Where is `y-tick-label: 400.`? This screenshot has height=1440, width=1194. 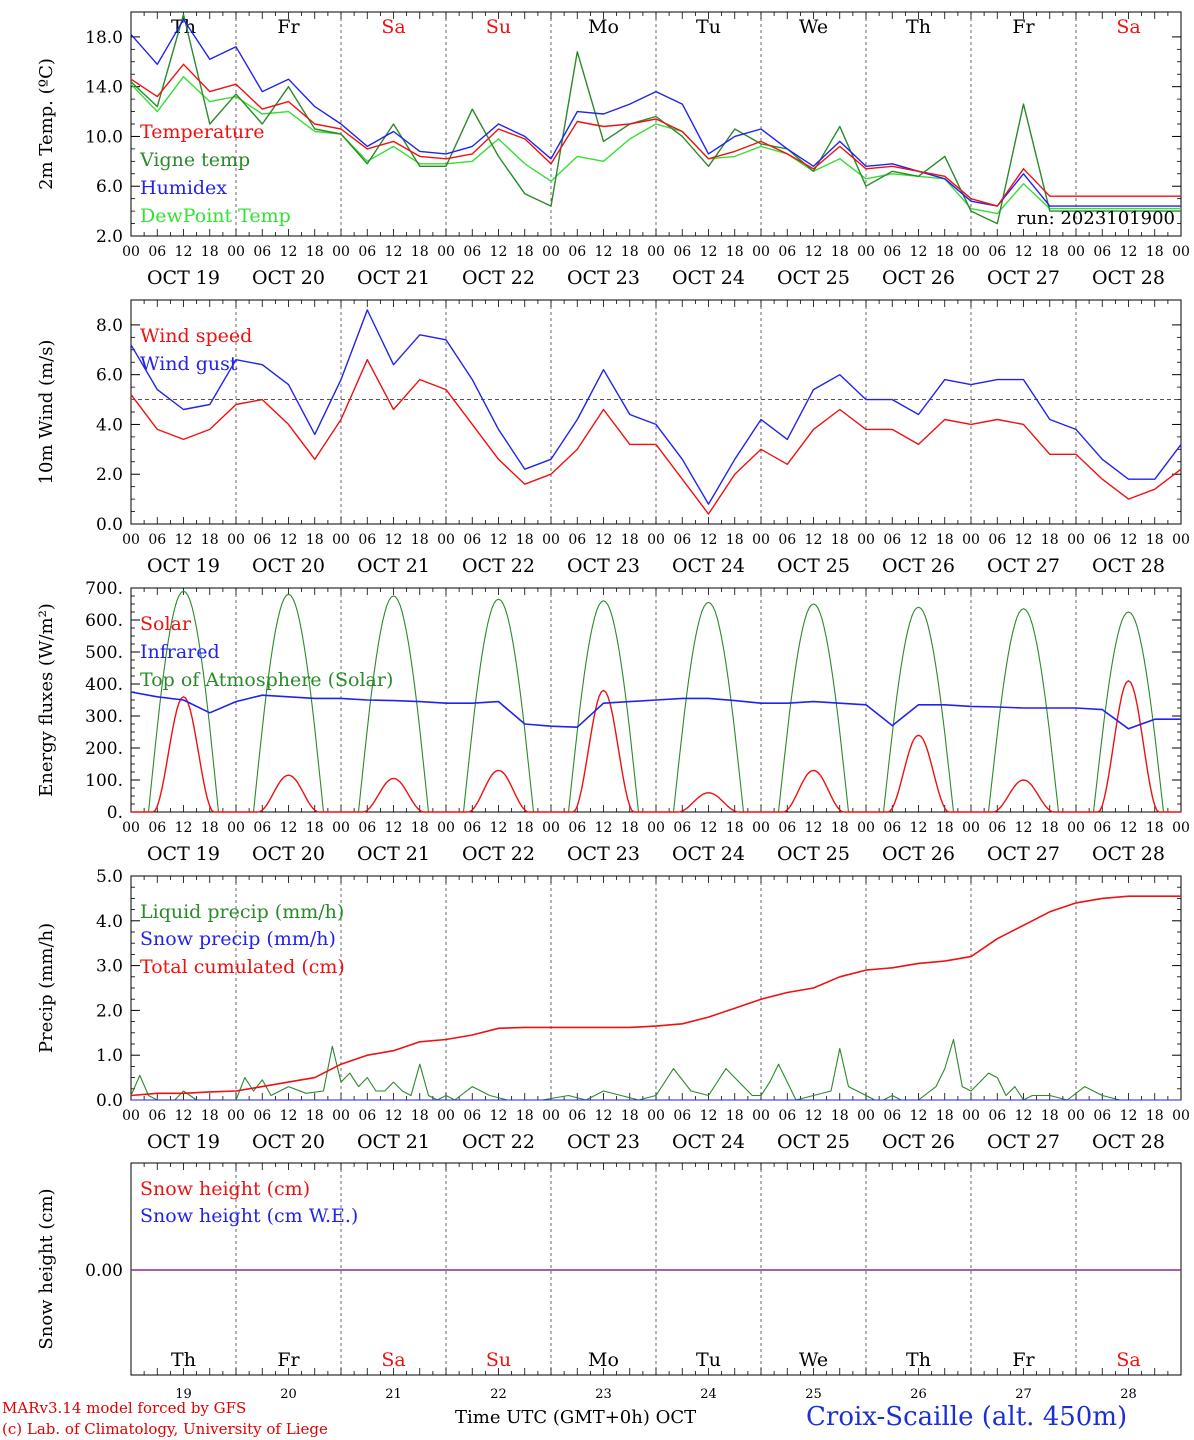 y-tick-label: 400. is located at coordinates (104, 685).